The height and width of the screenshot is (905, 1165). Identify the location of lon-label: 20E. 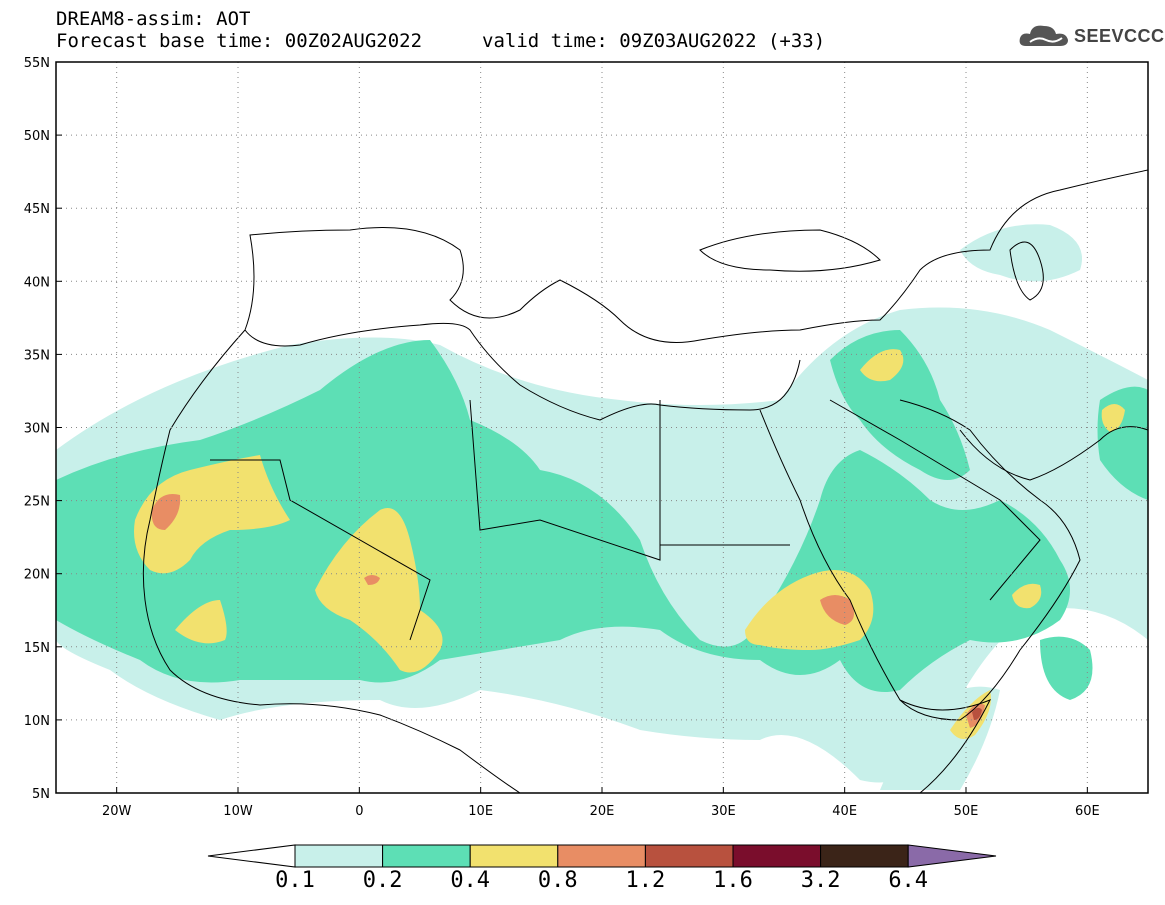
(602, 811).